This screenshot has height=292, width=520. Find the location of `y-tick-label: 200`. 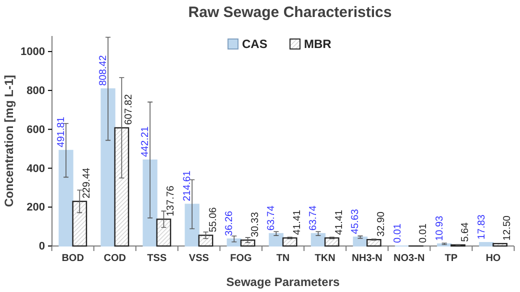

y-tick-label: 200 is located at coordinates (35, 208).